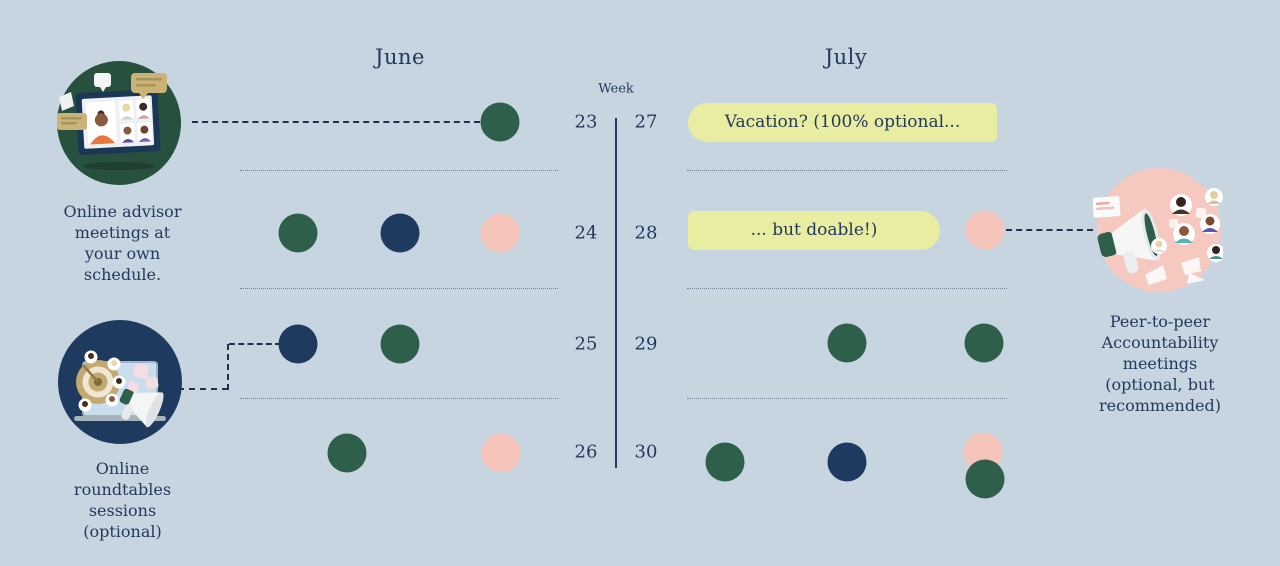 This screenshot has height=566, width=1280. What do you see at coordinates (255, 344) in the screenshot?
I see `connector-roundtable-seg3` at bounding box center [255, 344].